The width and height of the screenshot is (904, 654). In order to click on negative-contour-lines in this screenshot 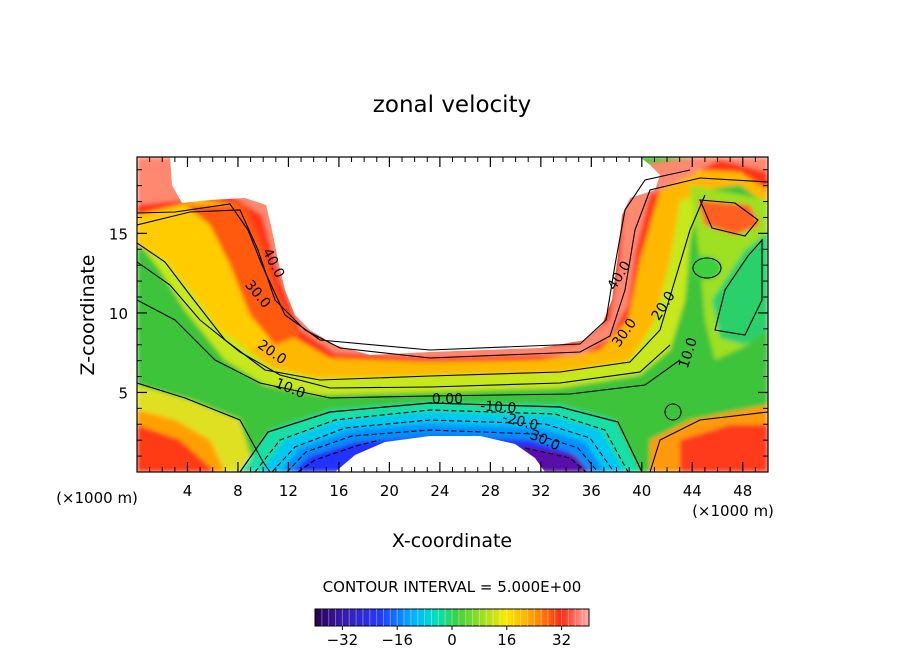, I will do `click(441, 440)`.